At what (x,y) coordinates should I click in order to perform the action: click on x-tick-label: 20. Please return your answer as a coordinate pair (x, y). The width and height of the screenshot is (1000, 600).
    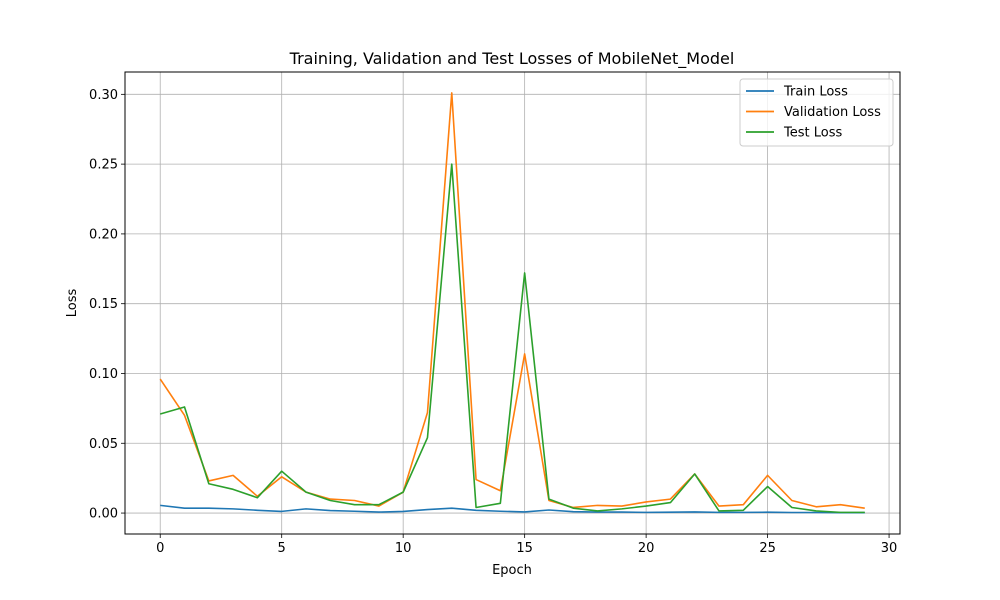
    Looking at the image, I should click on (646, 548).